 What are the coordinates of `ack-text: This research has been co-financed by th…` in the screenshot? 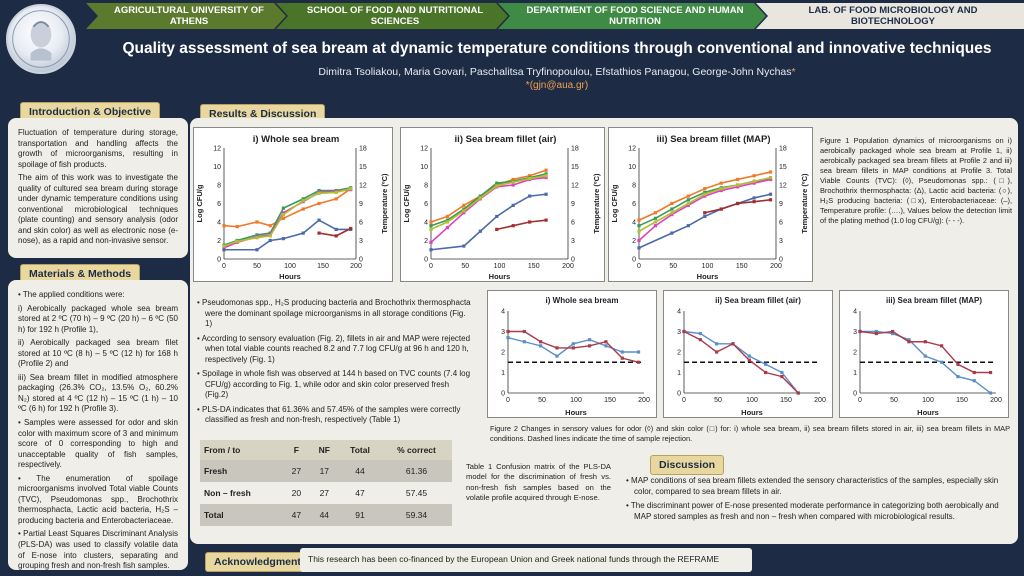 It's located at (526, 560).